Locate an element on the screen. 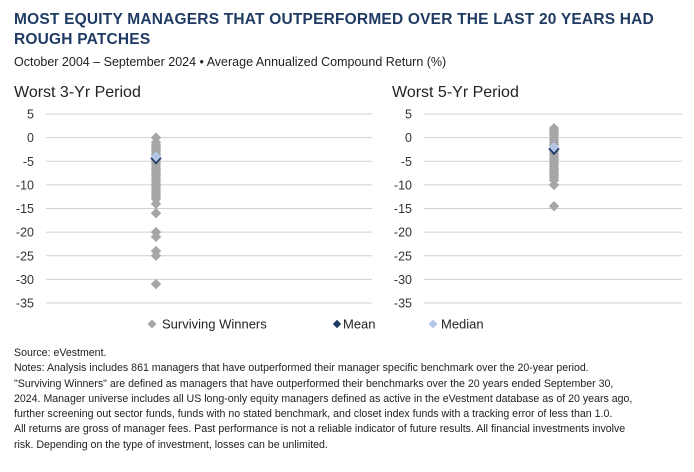  y-tick-label-3yr-7: -30 is located at coordinates (25, 280).